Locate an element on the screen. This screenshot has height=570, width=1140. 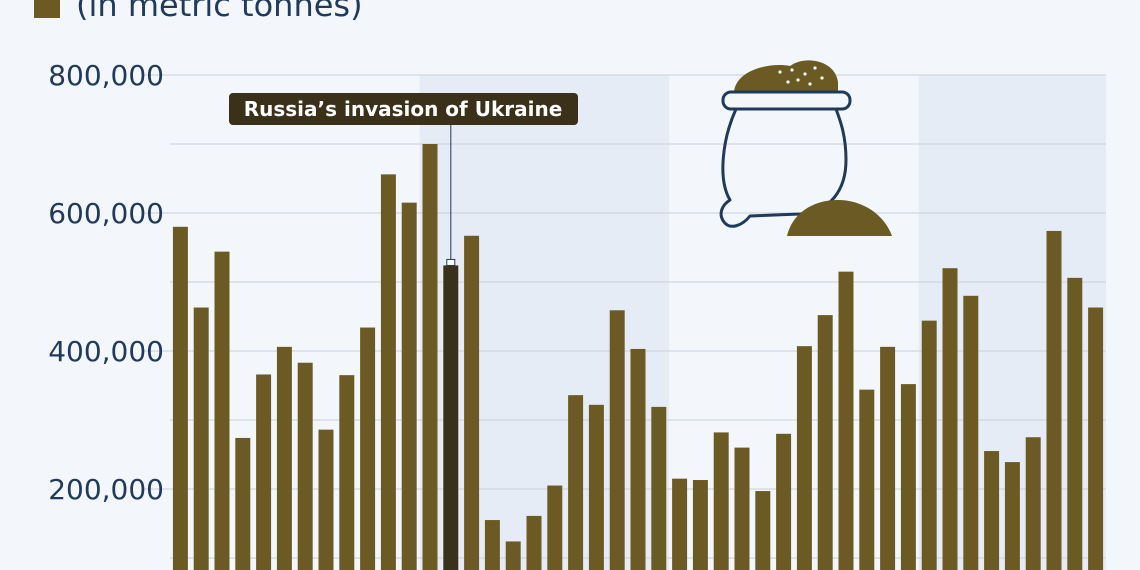
grain-sack-icon is located at coordinates (805, 148).